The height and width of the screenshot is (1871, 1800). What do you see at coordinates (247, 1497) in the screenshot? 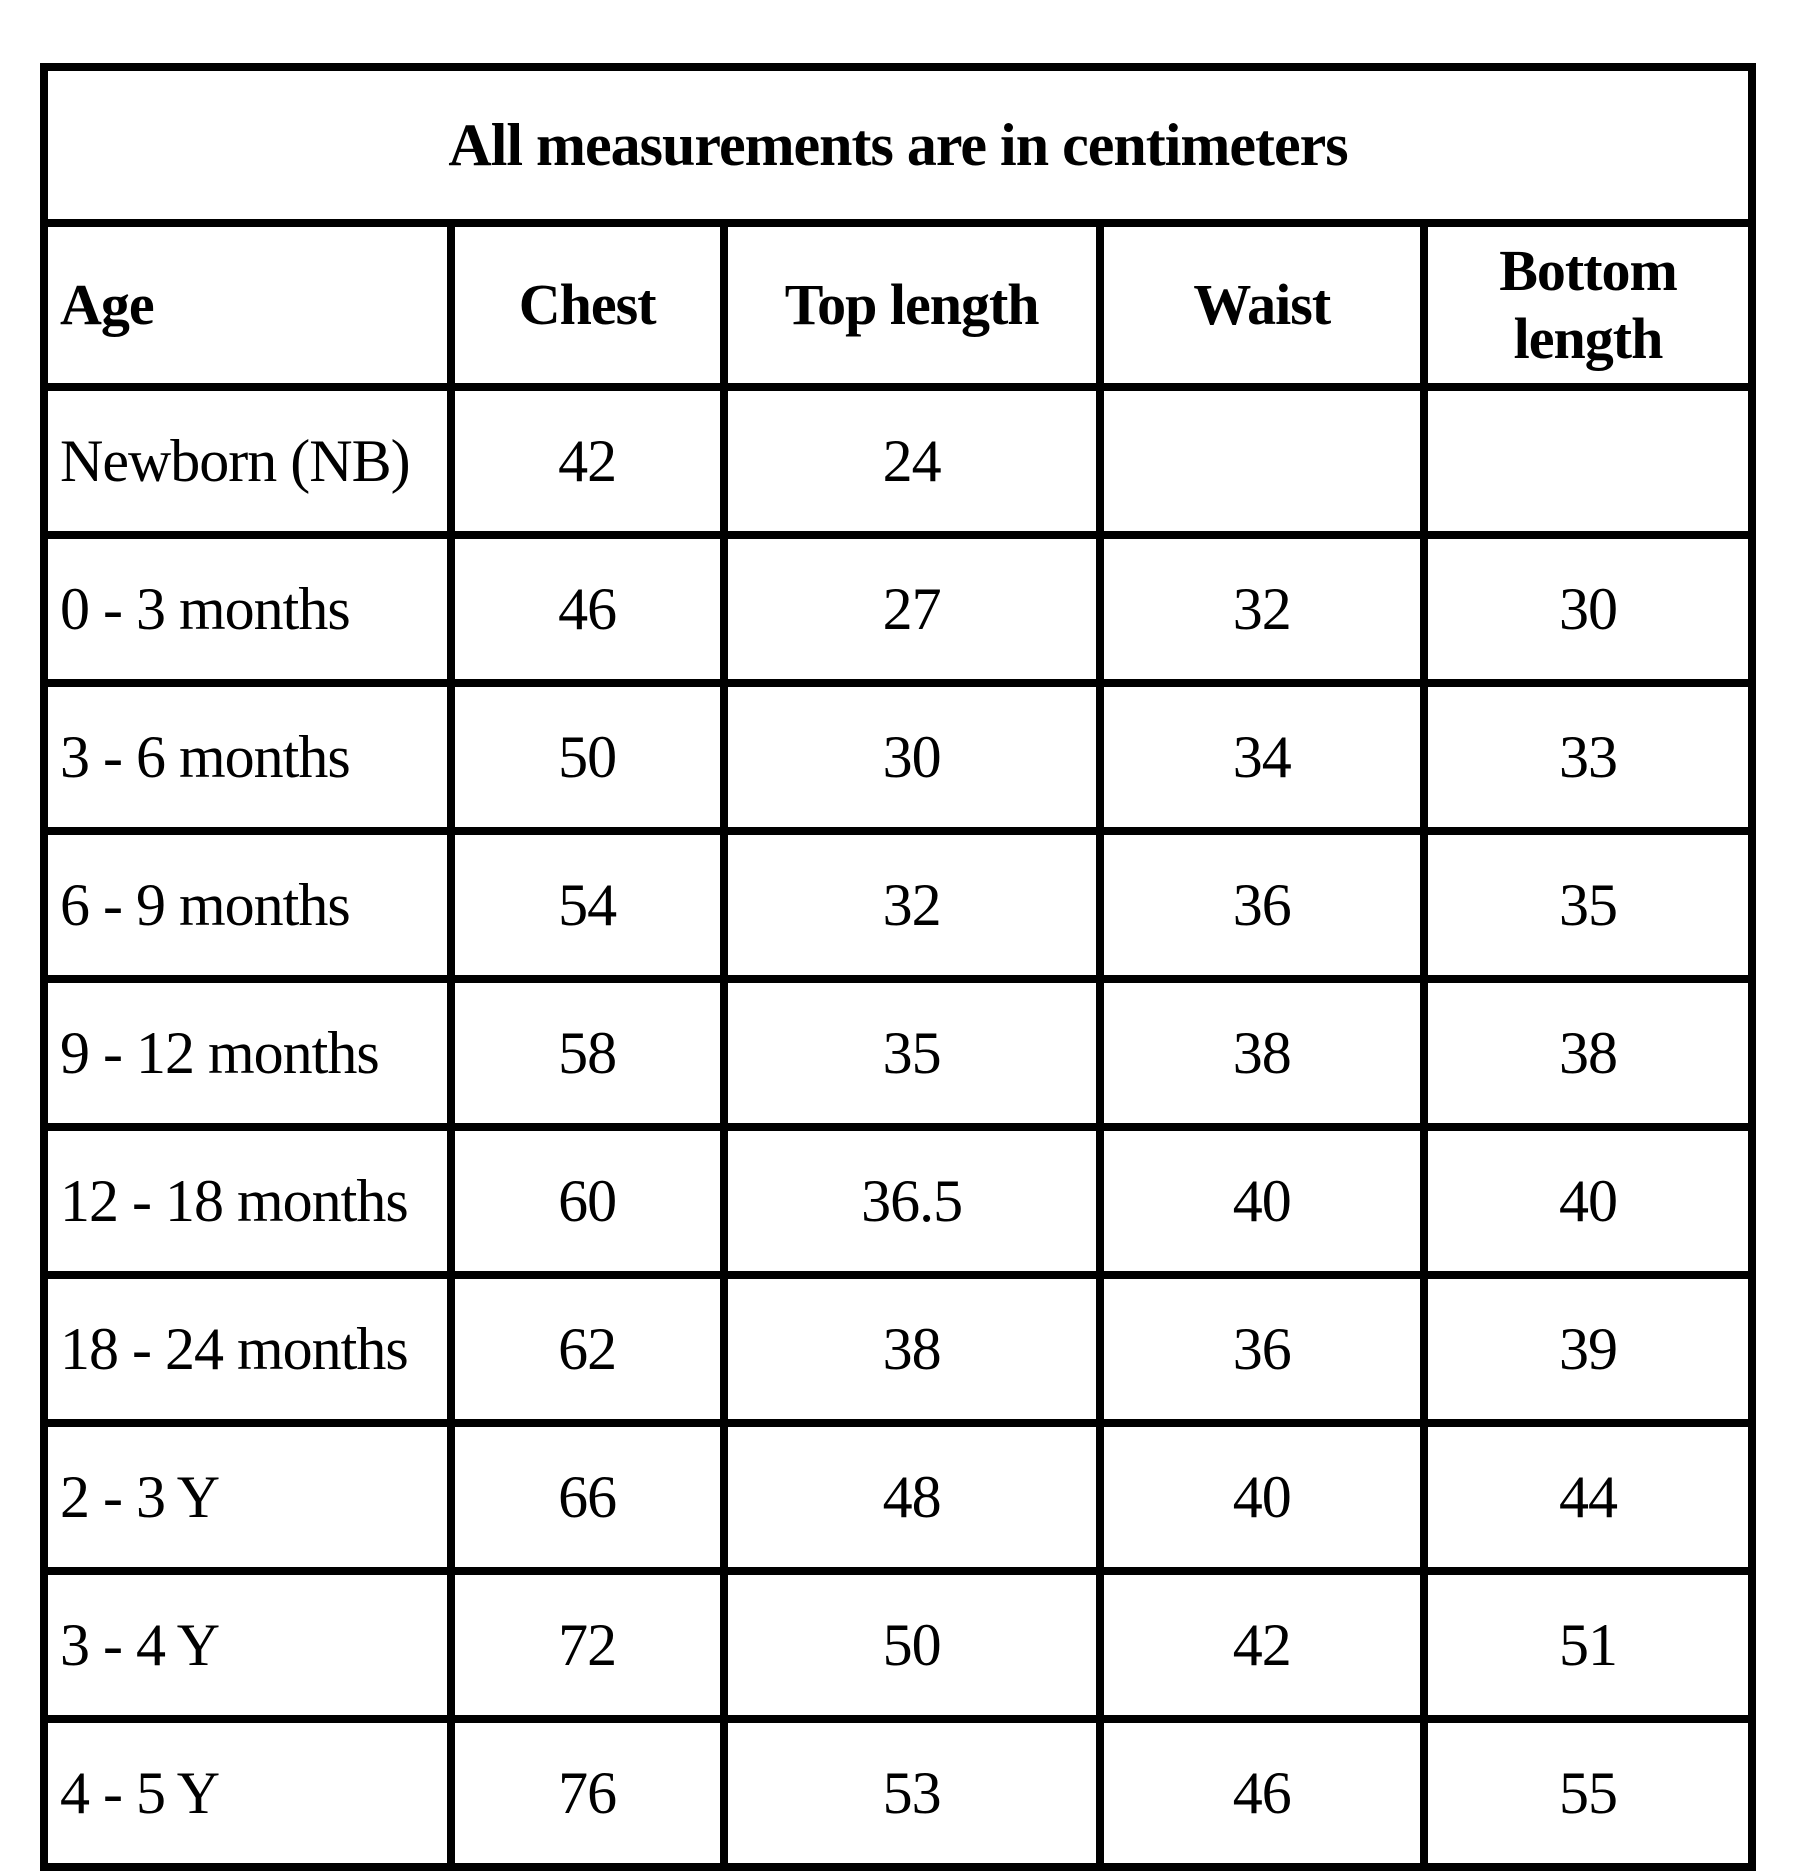
I see `age-cell: 2 - 3 Y` at bounding box center [247, 1497].